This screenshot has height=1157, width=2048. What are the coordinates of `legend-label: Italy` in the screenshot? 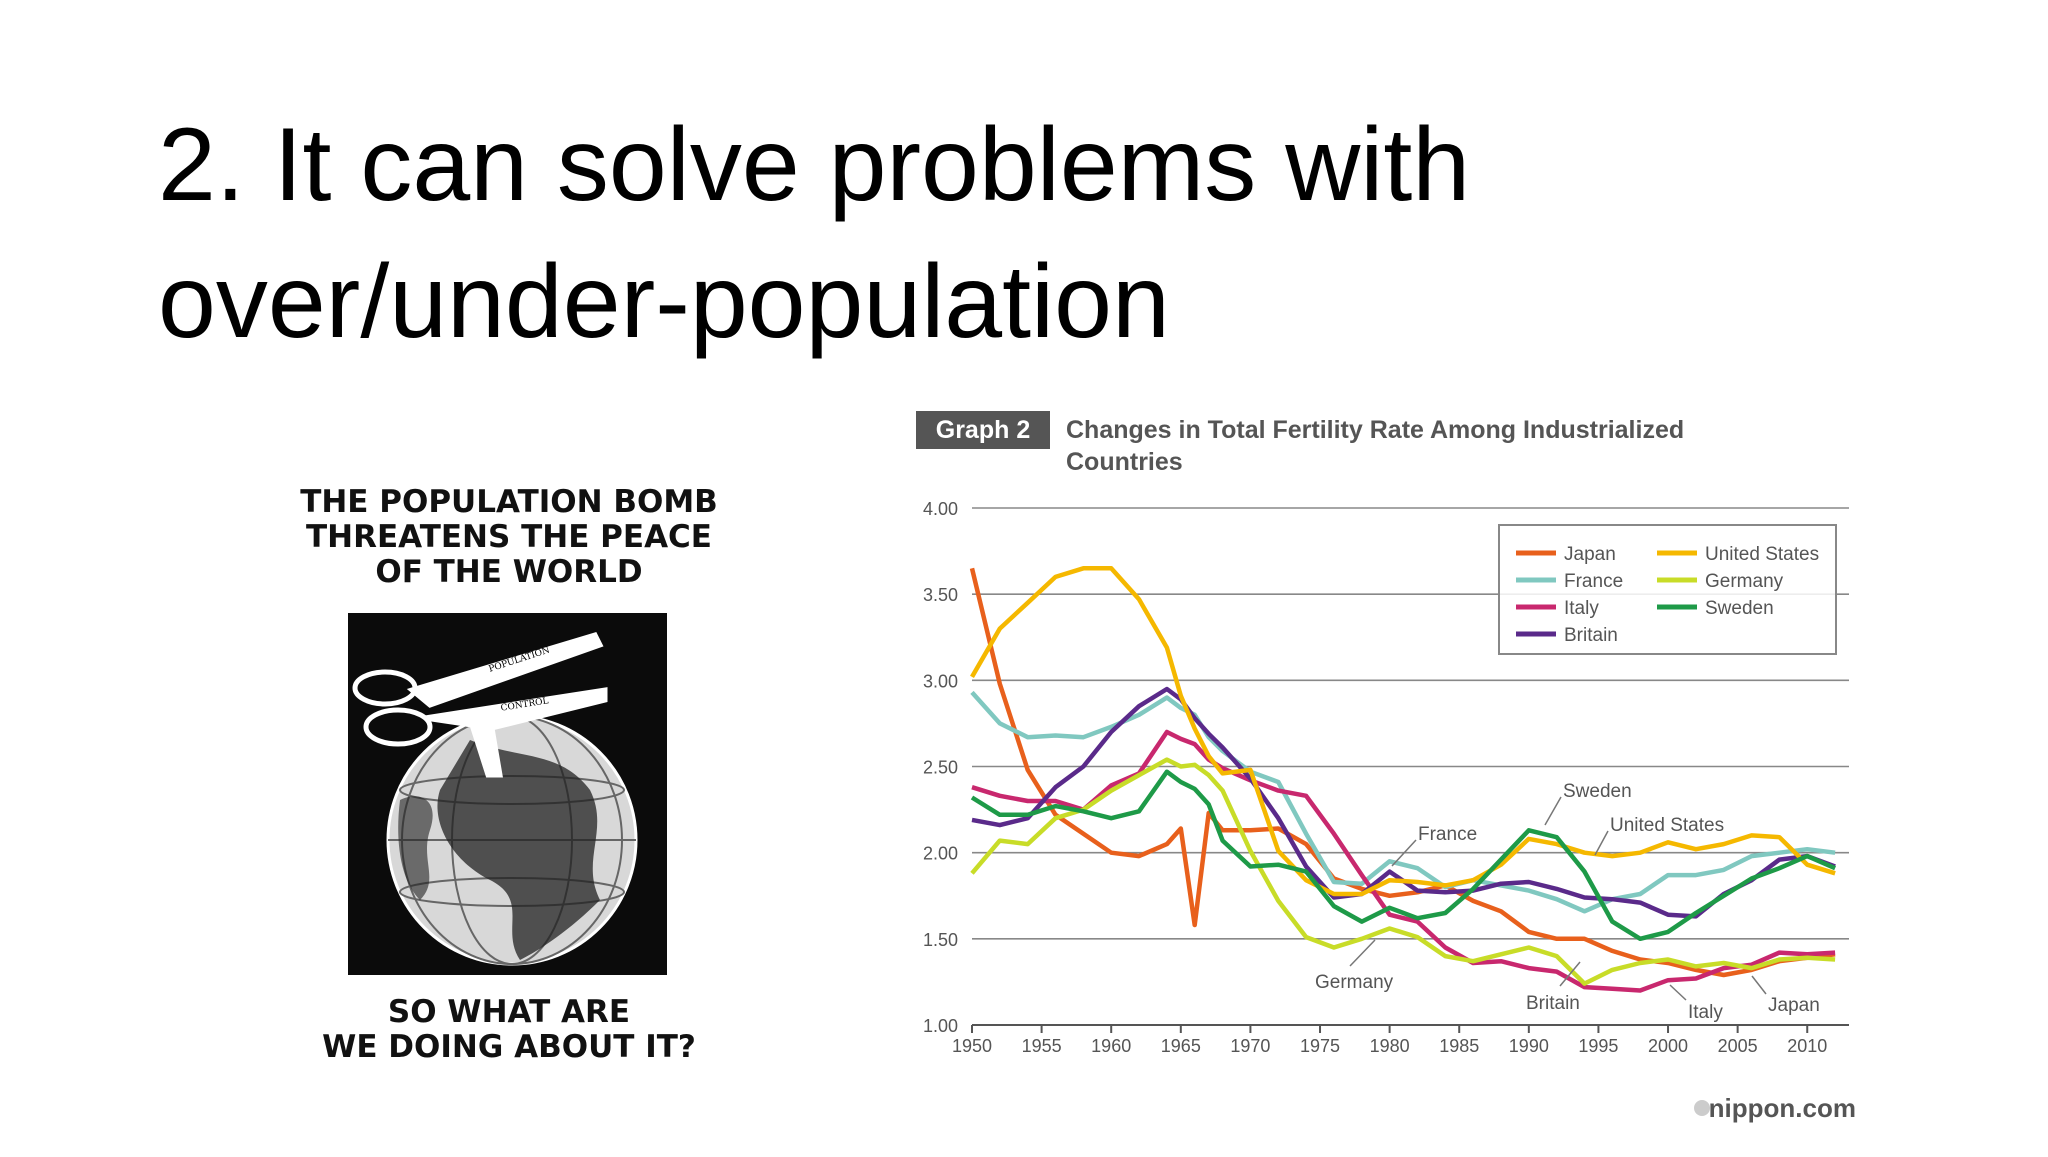 It's located at (1581, 608).